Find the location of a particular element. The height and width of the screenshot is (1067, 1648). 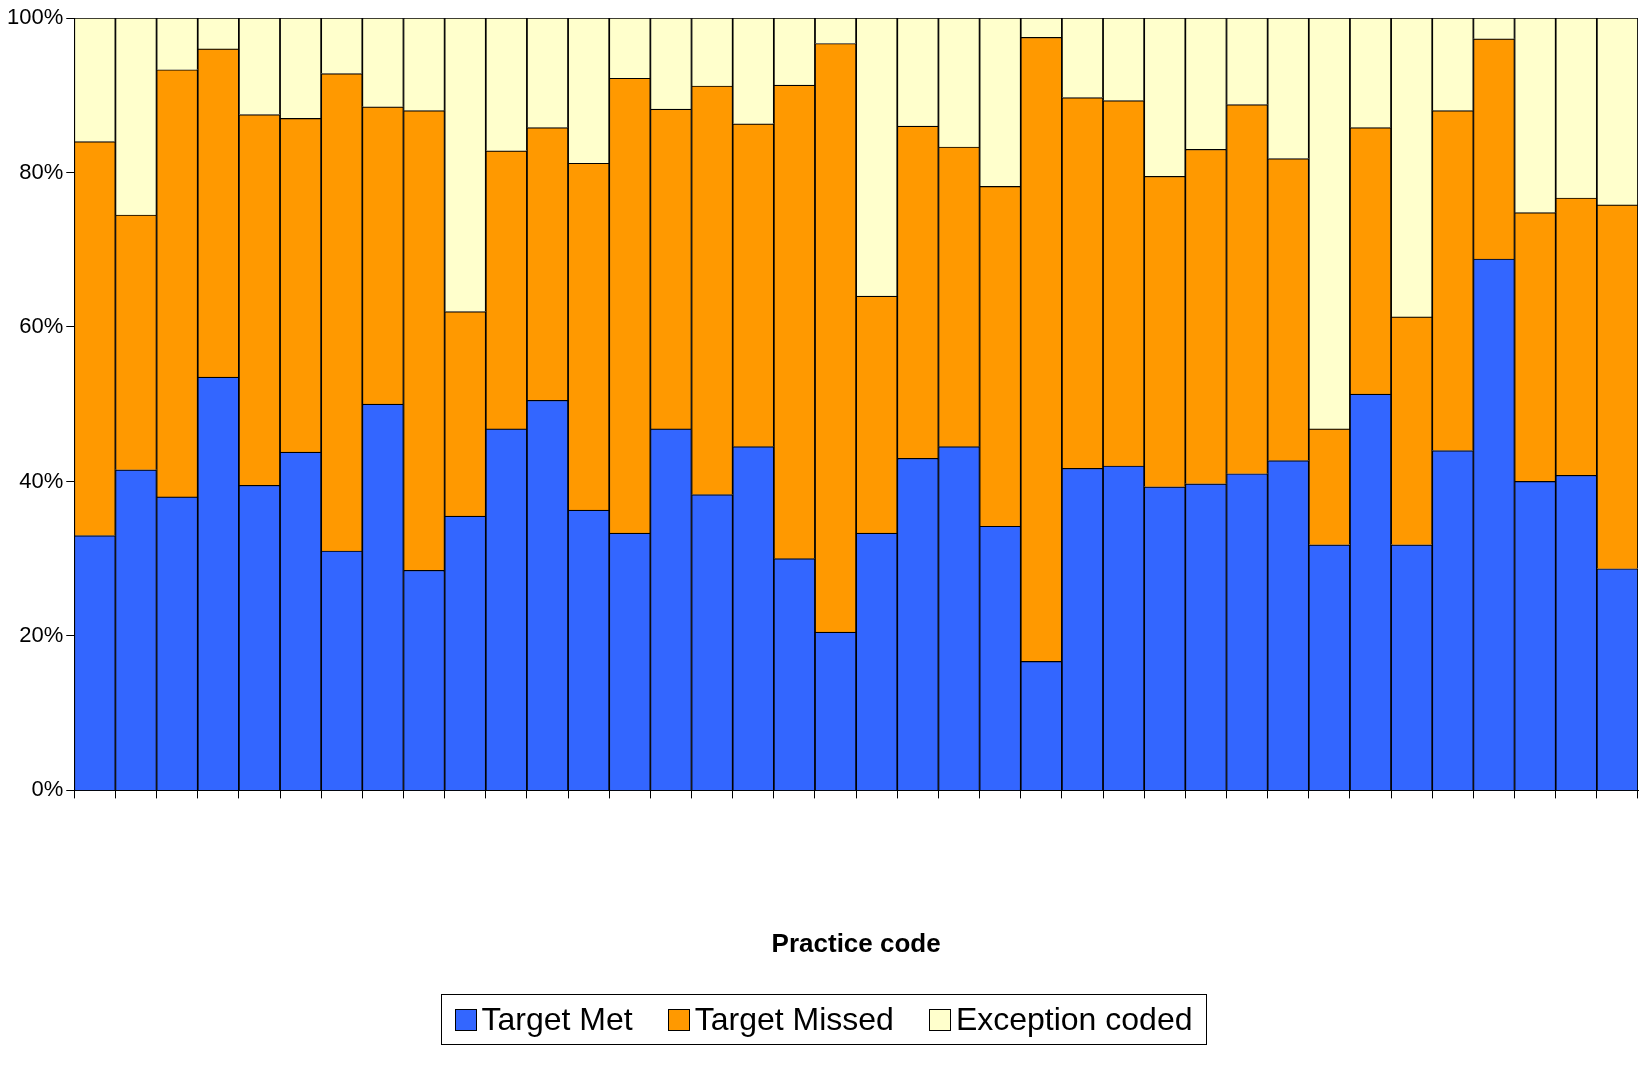

legend-label: Exception coded is located at coordinates (1074, 1019).